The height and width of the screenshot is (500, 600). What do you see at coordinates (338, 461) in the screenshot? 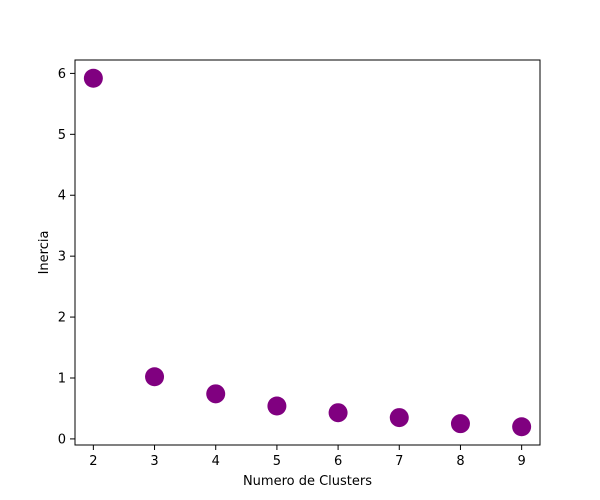
I see `x-tick-label: 6` at bounding box center [338, 461].